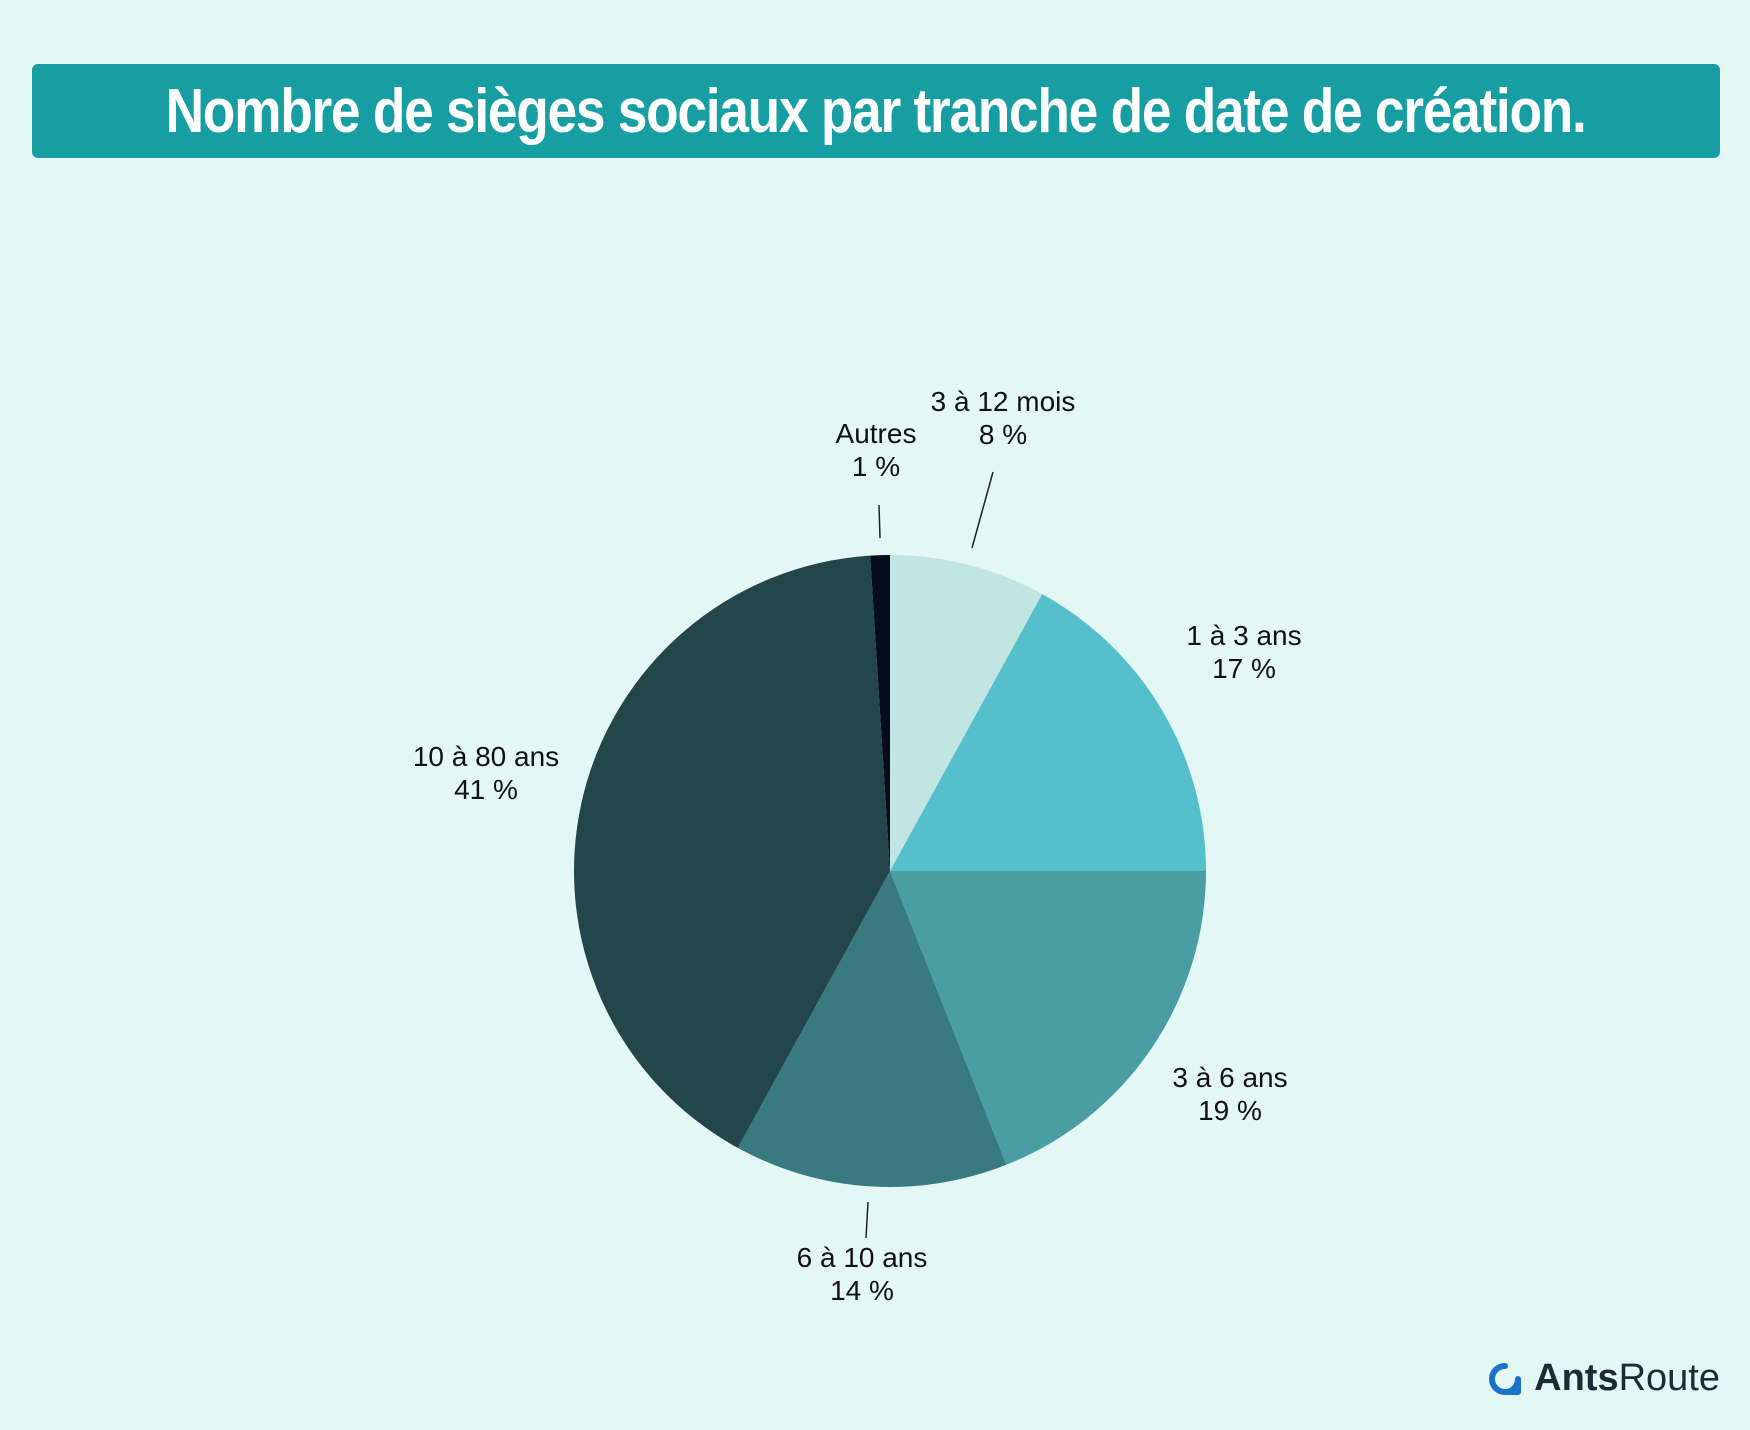 Image resolution: width=1750 pixels, height=1430 pixels. What do you see at coordinates (486, 756) in the screenshot?
I see `slice-label-5: 10 à 80 ans` at bounding box center [486, 756].